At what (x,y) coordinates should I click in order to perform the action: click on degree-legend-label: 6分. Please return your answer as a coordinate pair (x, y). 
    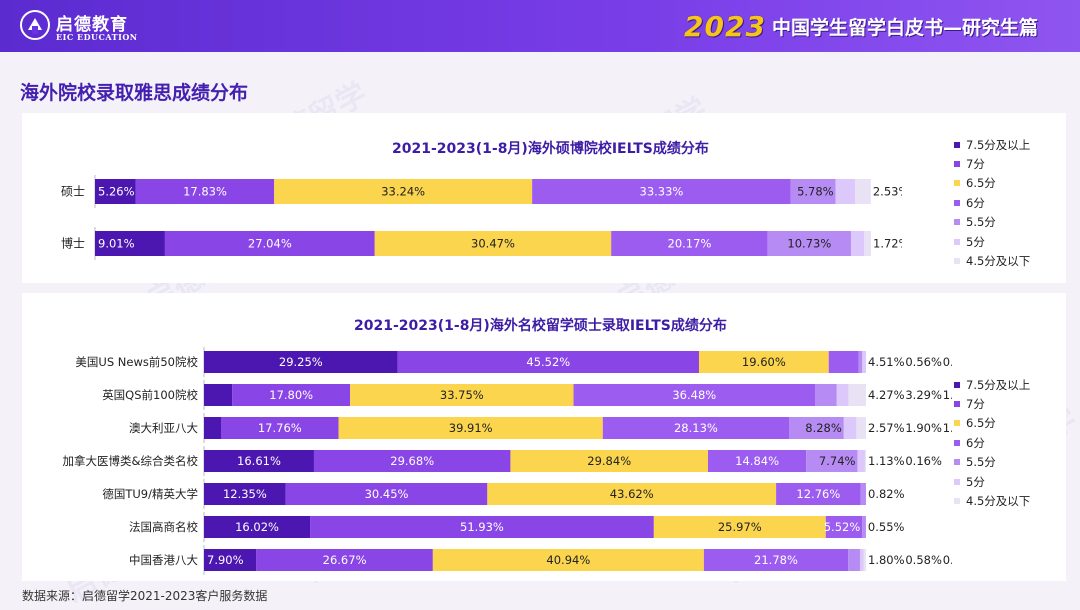
    Looking at the image, I should click on (975, 202).